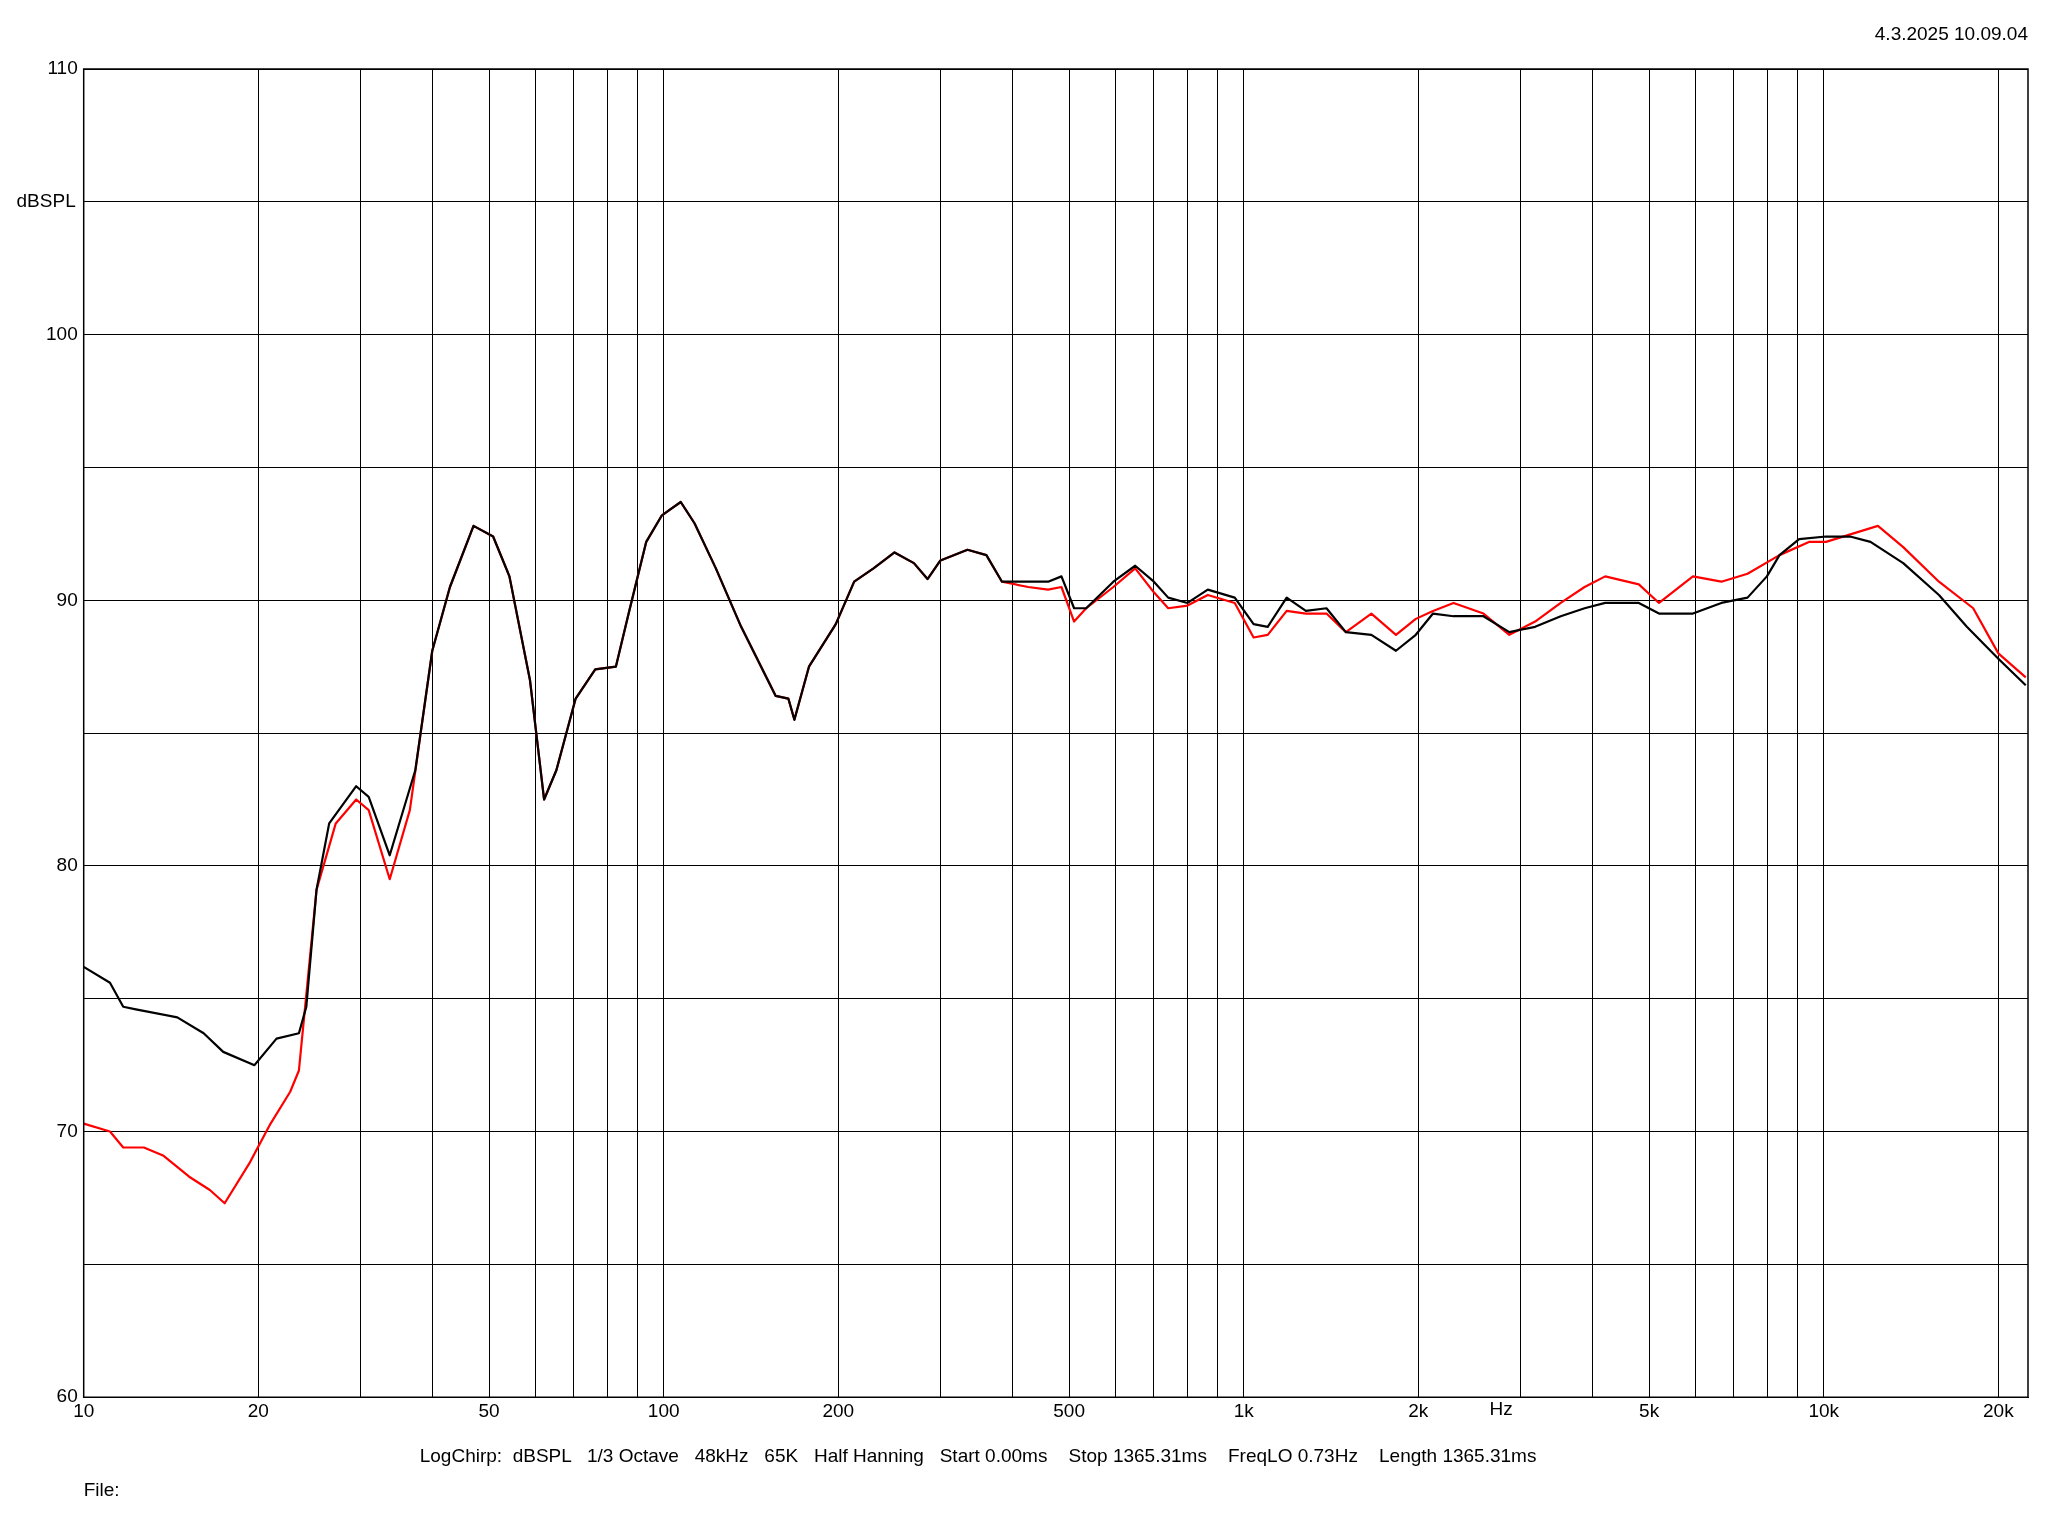  What do you see at coordinates (663, 1410) in the screenshot?
I see `x-tick-label: 100` at bounding box center [663, 1410].